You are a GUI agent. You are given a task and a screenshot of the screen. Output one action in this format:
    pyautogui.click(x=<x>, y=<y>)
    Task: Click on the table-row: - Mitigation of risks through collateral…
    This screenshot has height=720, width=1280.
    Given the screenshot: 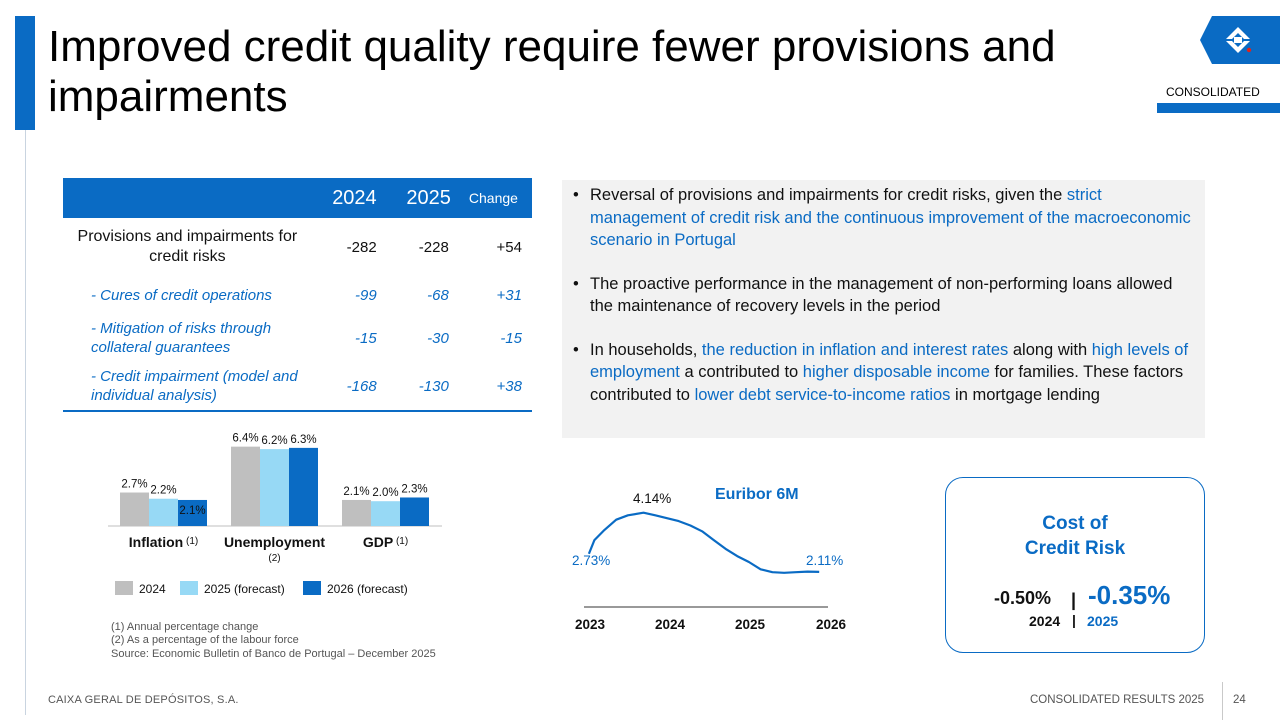 What is the action you would take?
    pyautogui.click(x=297, y=338)
    